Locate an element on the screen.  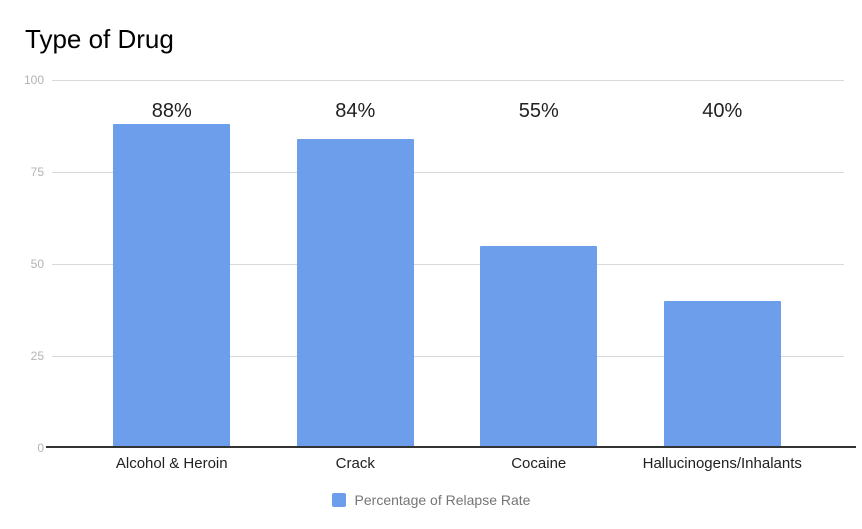
x-axis-label-crack: Crack is located at coordinates (355, 463).